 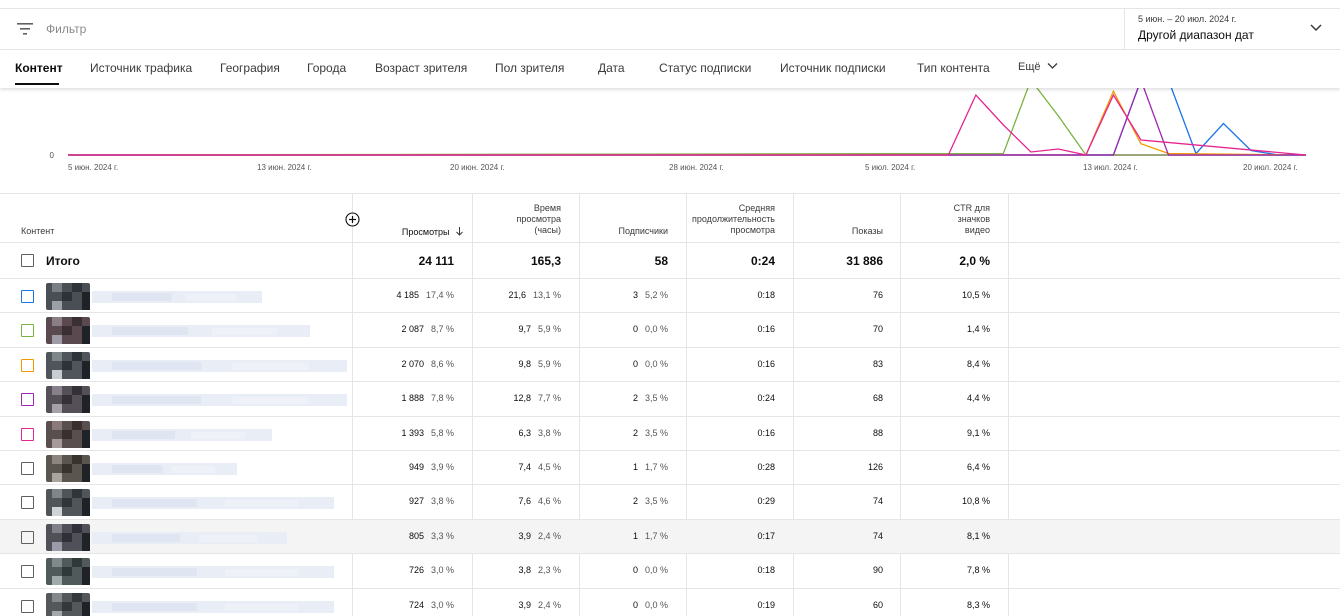 What do you see at coordinates (442, 329) in the screenshot?
I see `views-percent: 8,7 %` at bounding box center [442, 329].